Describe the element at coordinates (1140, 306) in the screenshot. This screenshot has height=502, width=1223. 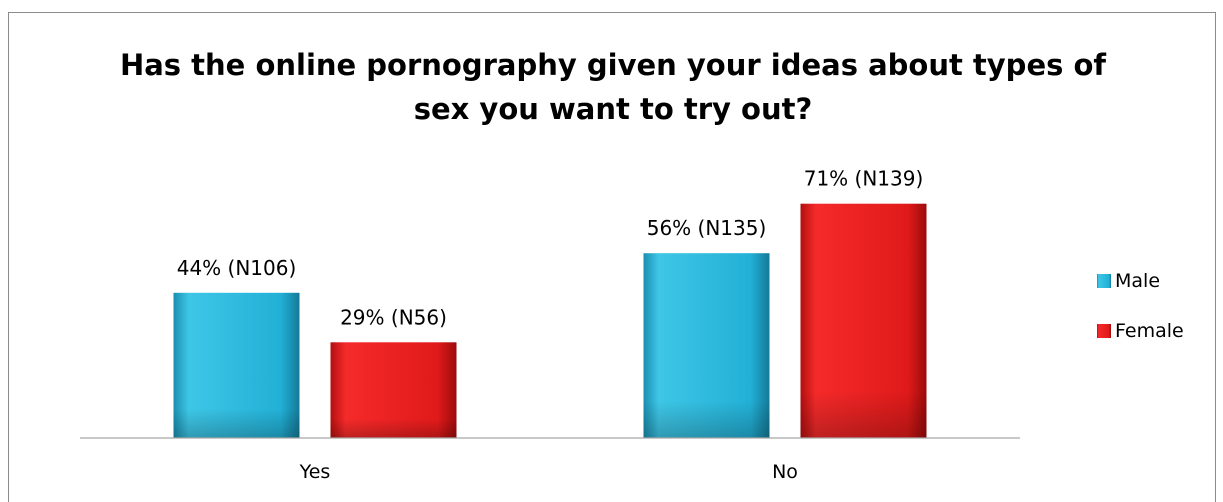
I see `legend: Male Female` at that location.